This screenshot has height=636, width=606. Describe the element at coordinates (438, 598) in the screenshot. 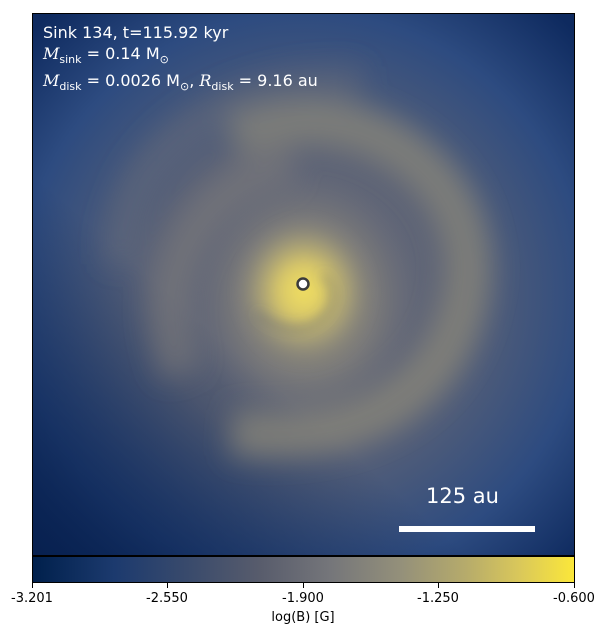

I see `colorbar-tick-label: -1.250` at that location.